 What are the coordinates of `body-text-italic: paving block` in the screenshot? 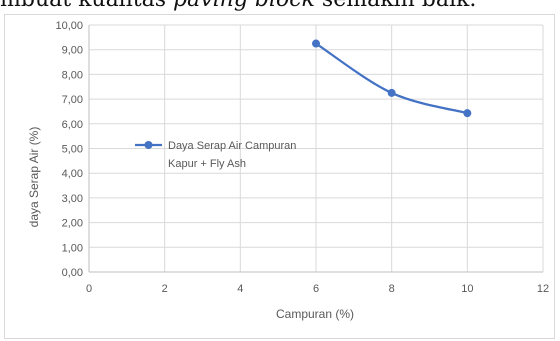 It's located at (244, 6).